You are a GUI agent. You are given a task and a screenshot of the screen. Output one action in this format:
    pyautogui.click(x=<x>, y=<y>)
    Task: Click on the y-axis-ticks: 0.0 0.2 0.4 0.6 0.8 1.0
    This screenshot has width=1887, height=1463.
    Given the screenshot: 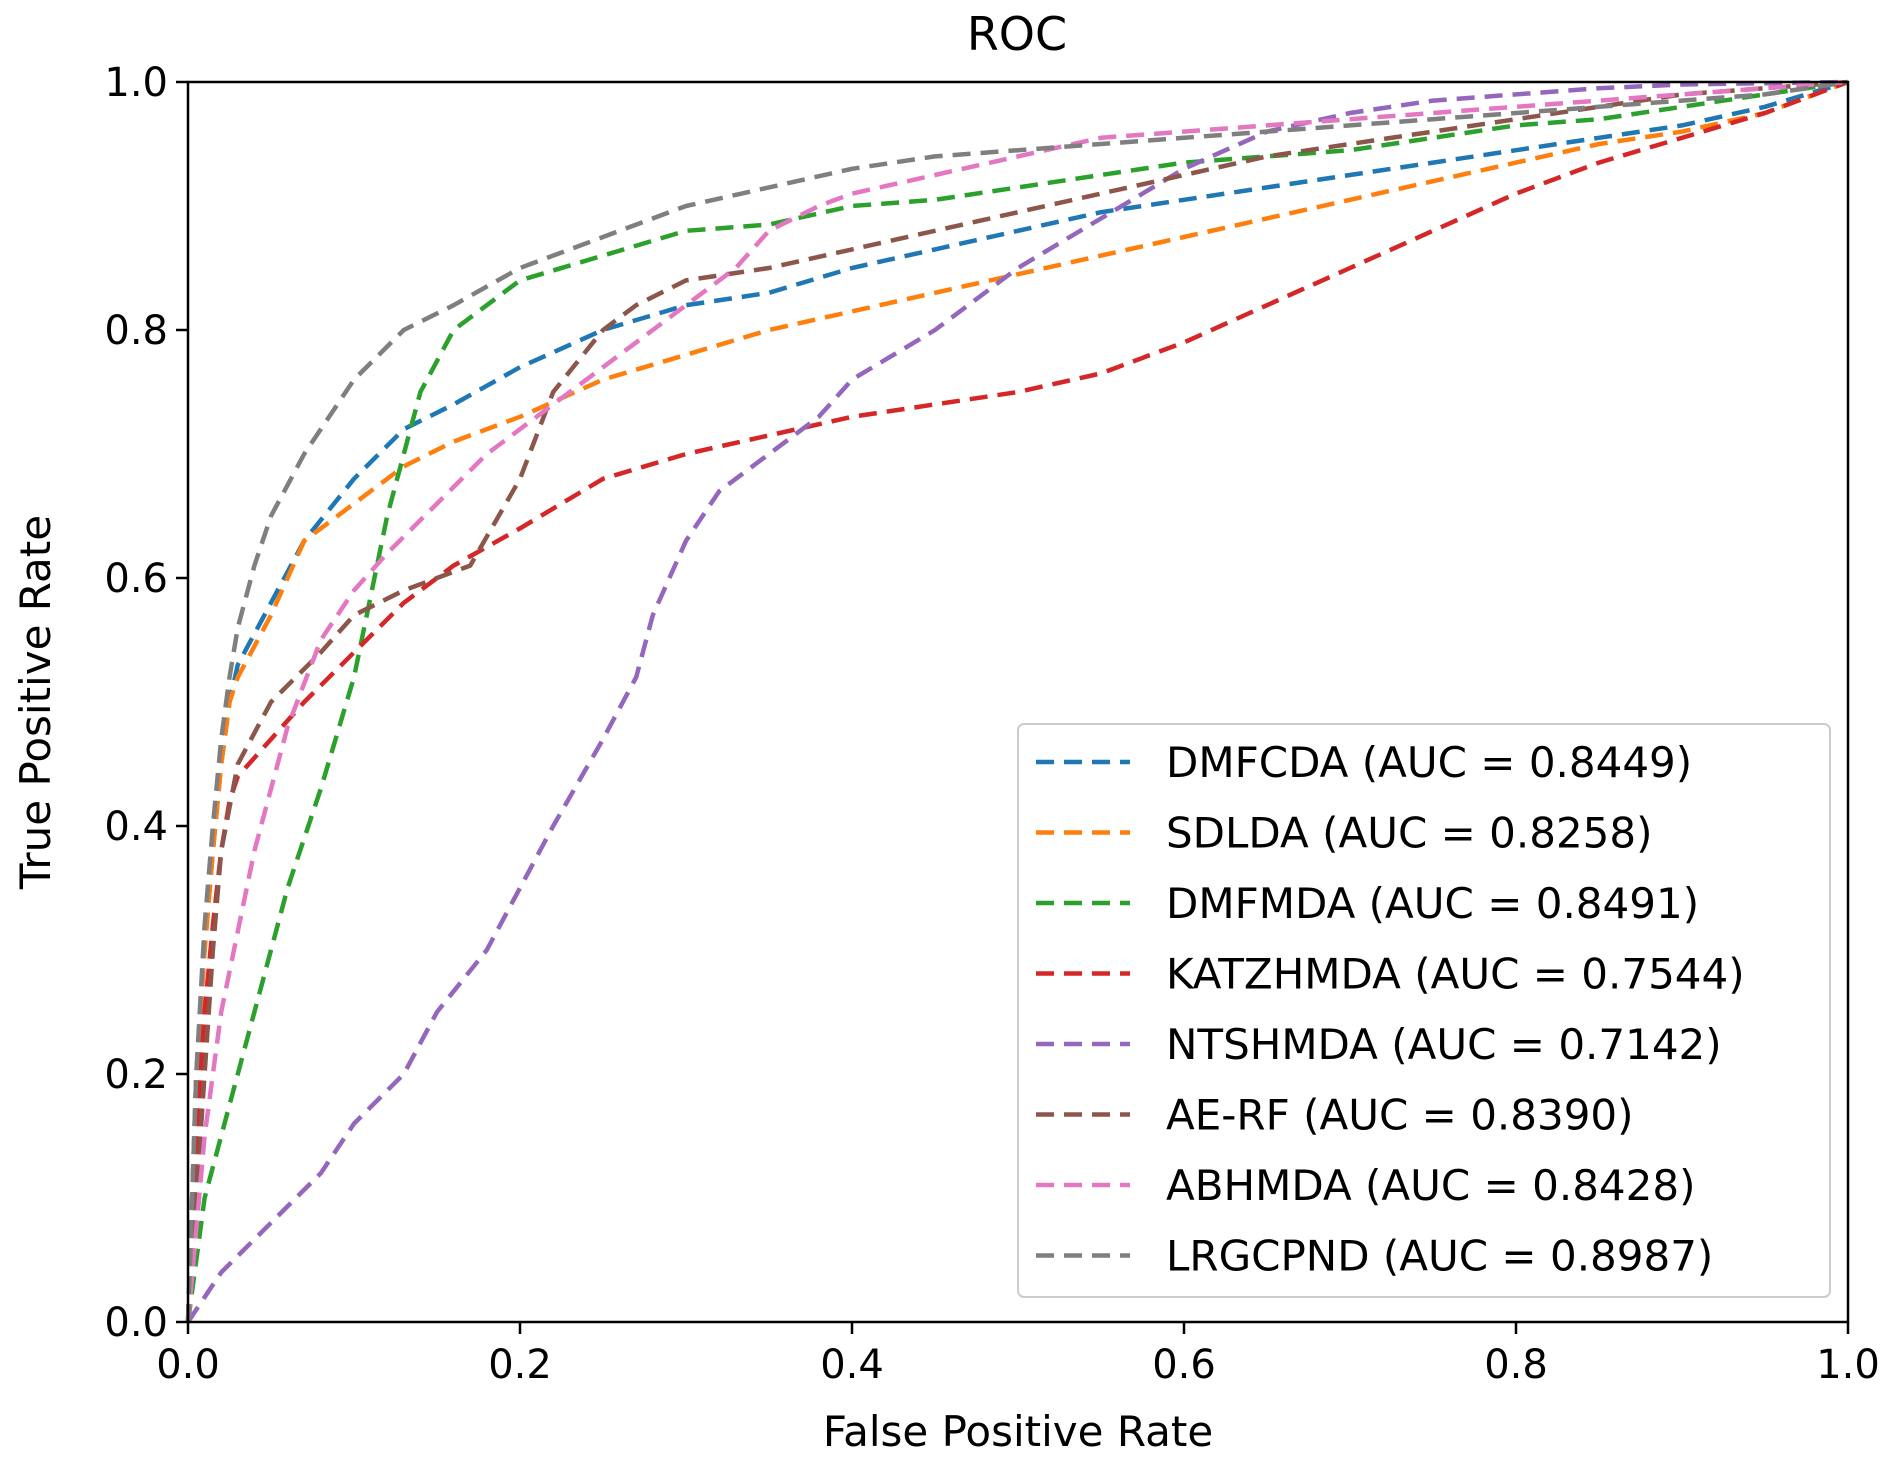 What is the action you would take?
    pyautogui.click(x=146, y=703)
    